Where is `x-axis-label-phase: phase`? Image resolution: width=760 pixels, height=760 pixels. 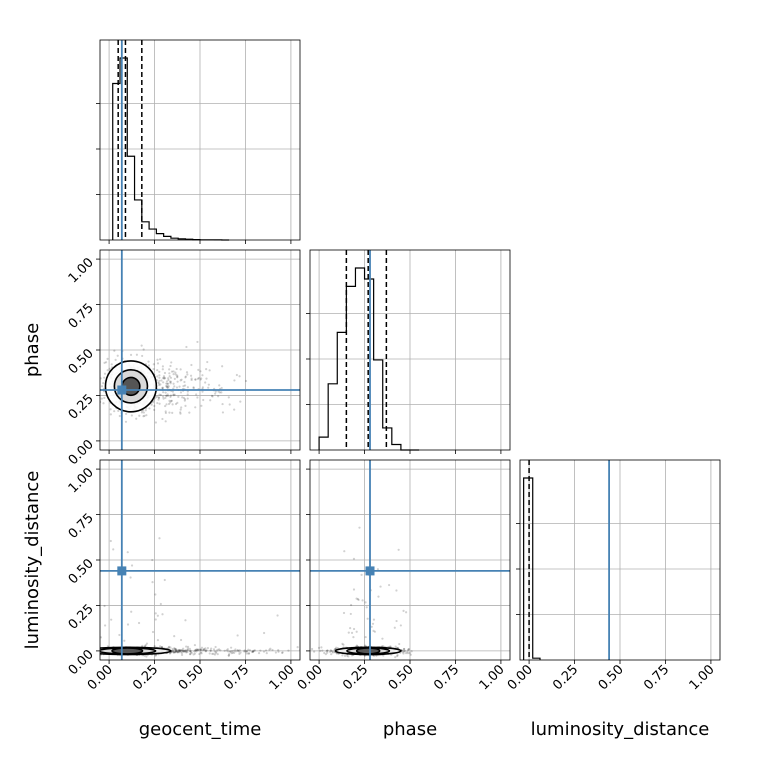 x-axis-label-phase: phase is located at coordinates (410, 729).